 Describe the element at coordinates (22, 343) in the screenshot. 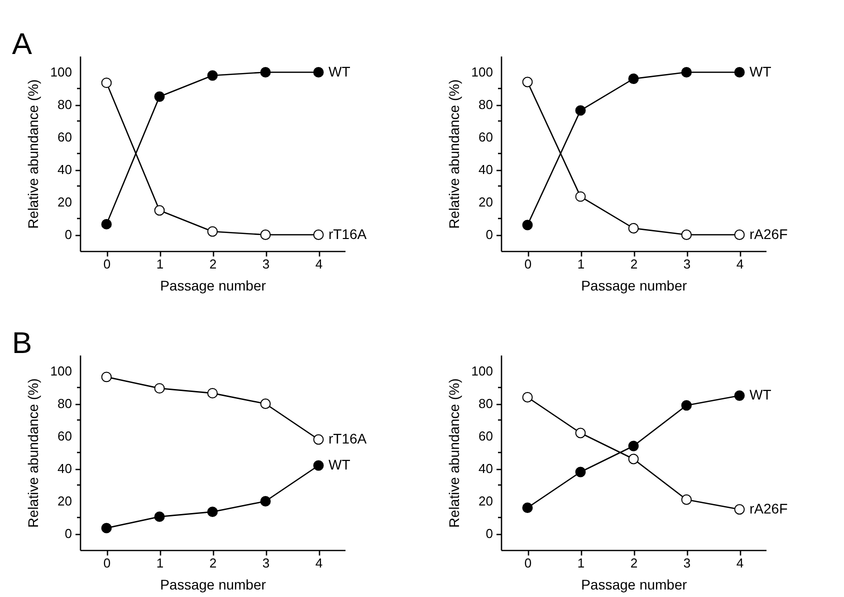

I see `text: B` at that location.